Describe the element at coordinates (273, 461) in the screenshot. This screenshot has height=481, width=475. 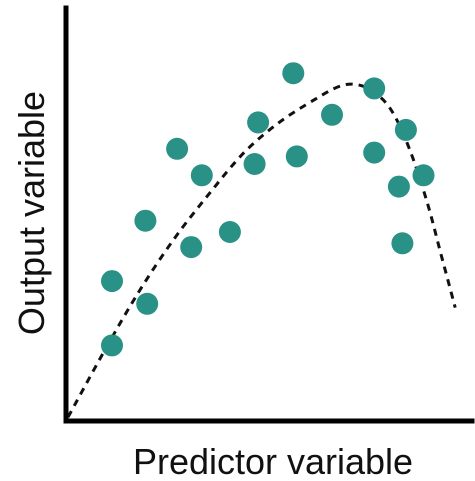
I see `x-axis-label: Predictor variable` at that location.